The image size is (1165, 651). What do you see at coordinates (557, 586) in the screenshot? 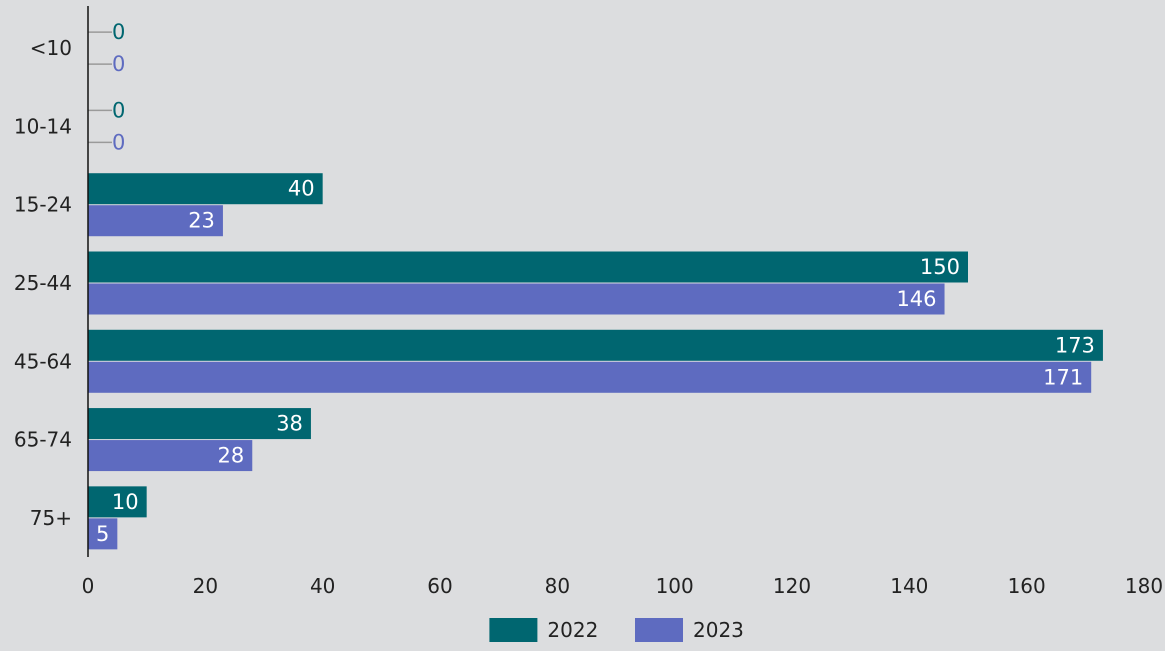
I see `x-tick-label: 80` at bounding box center [557, 586].